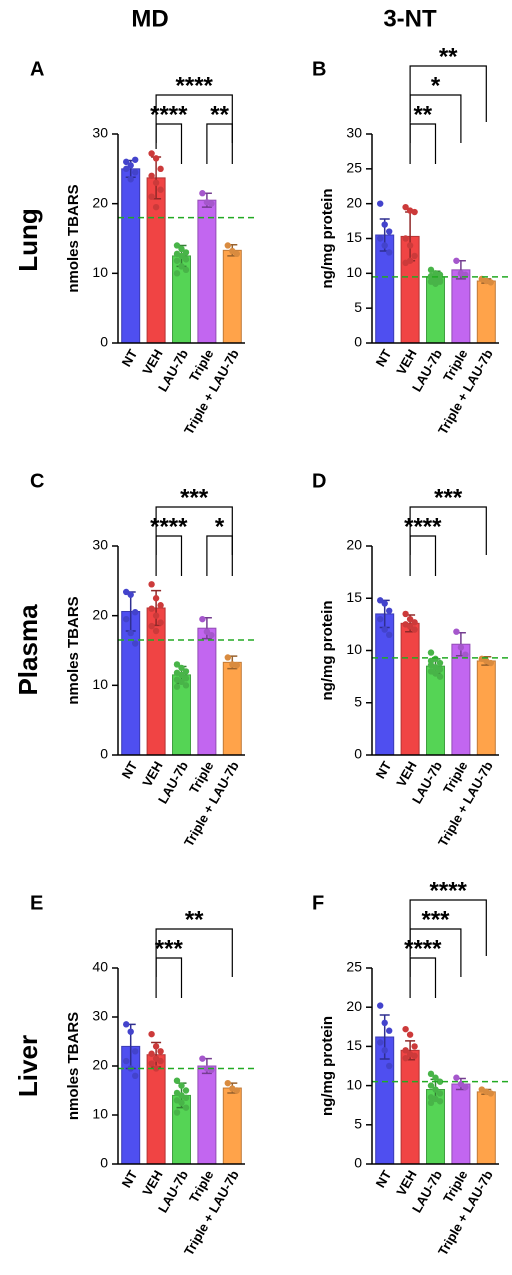 The height and width of the screenshot is (1275, 512). I want to click on column-title: MD, so click(149, 18).